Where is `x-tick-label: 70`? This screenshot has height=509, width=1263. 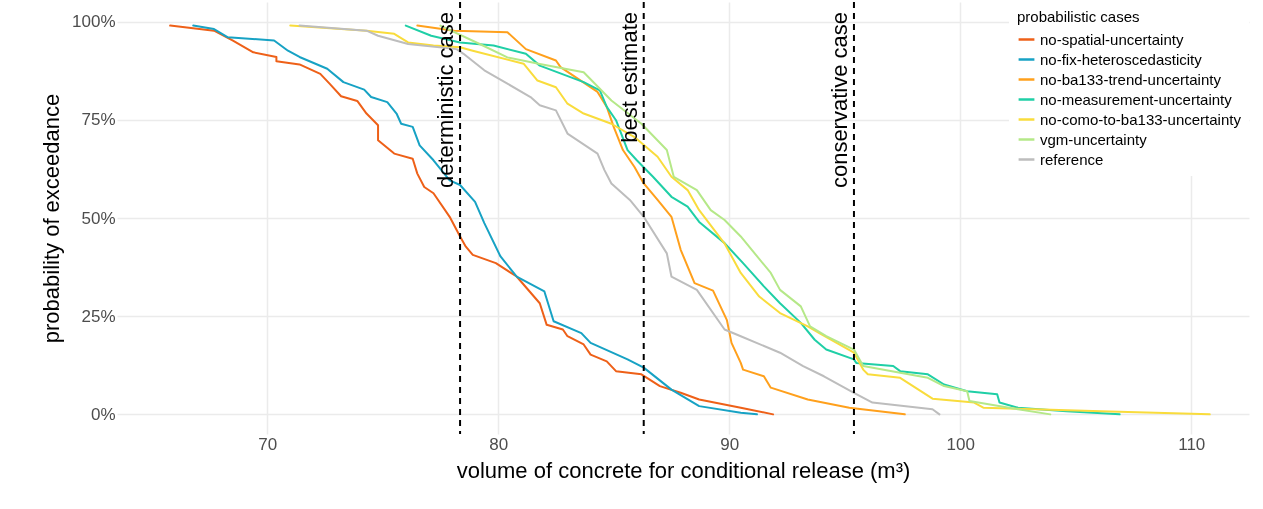
x-tick-label: 70 is located at coordinates (268, 444).